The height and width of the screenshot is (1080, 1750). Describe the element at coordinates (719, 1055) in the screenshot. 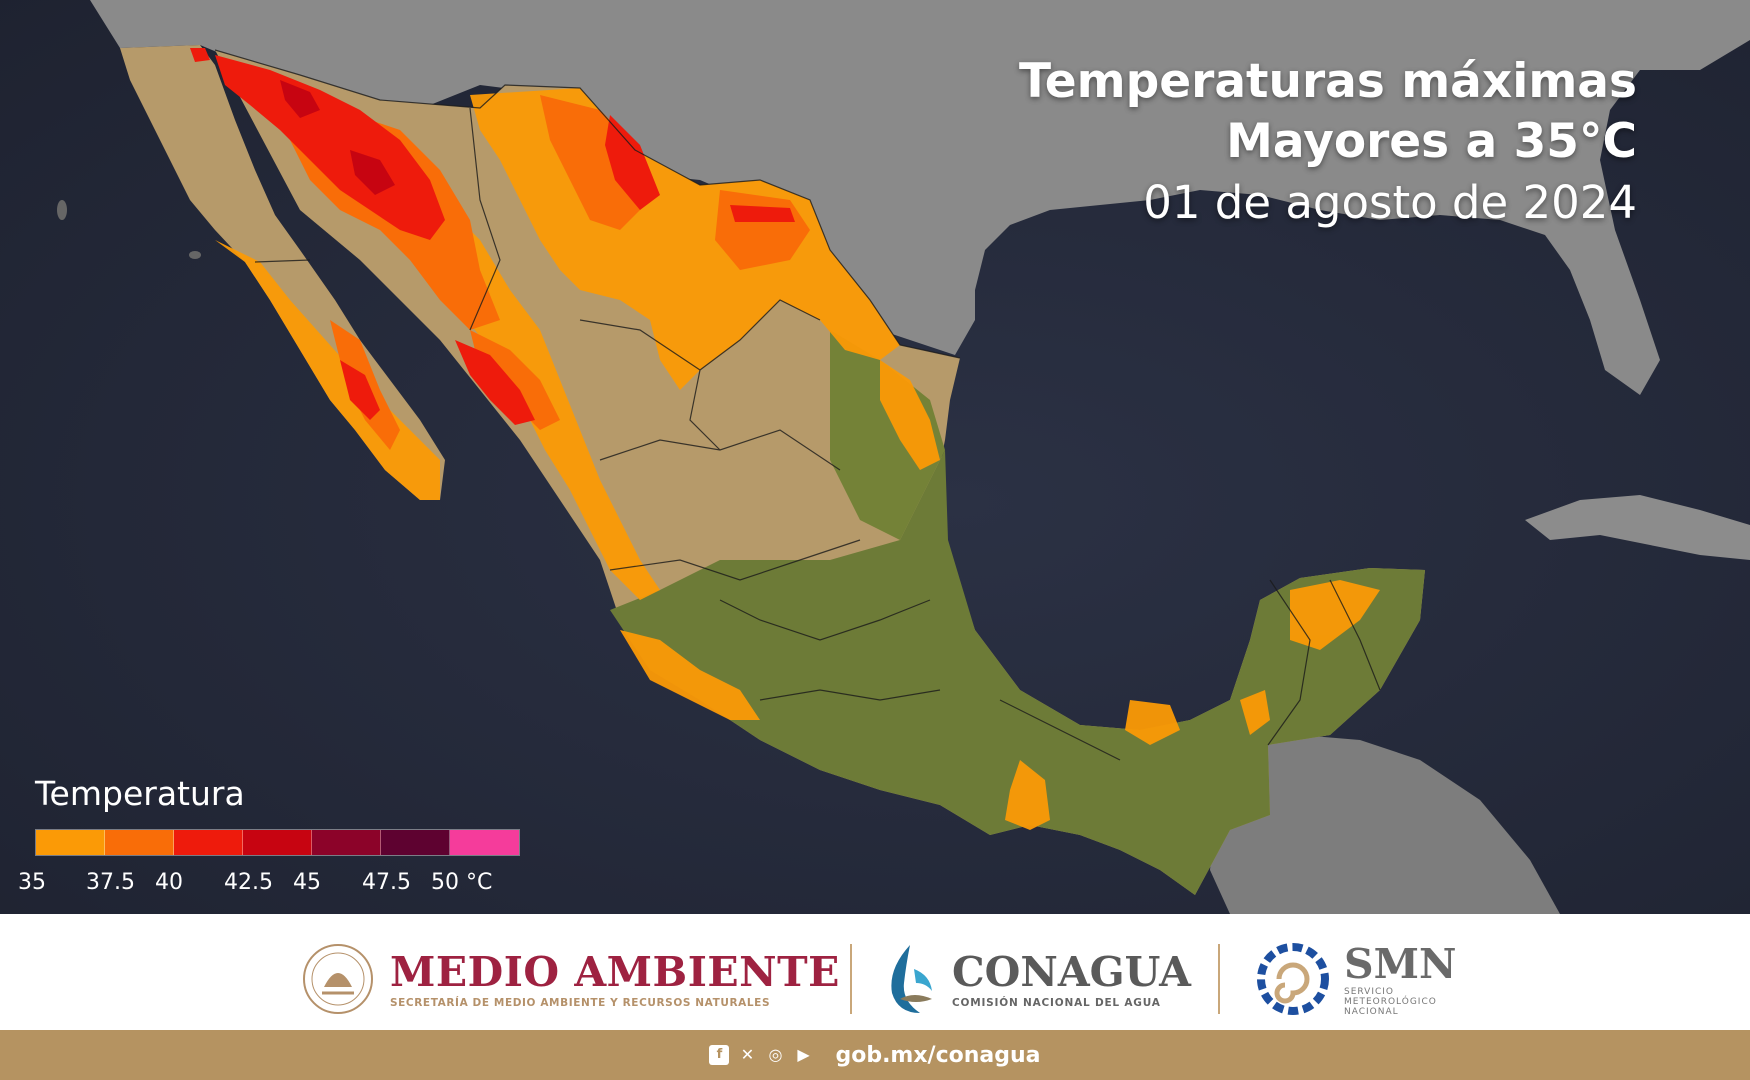

I see `facebook-icon: f` at that location.